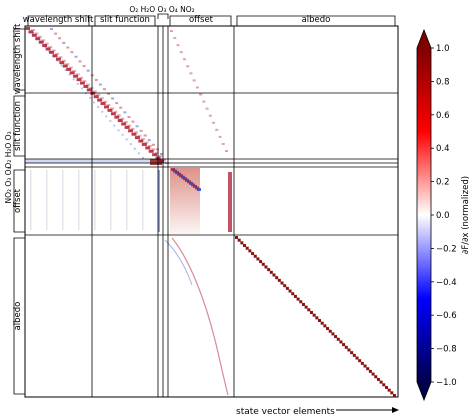  I want to click on x-axis-arrow, so click(367, 410).